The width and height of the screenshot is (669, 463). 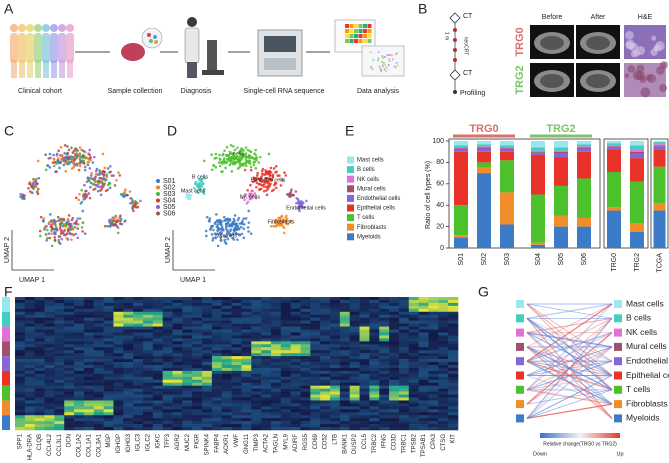 What do you see at coordinates (192, 45) in the screenshot?
I see `doctor-icon` at bounding box center [192, 45].